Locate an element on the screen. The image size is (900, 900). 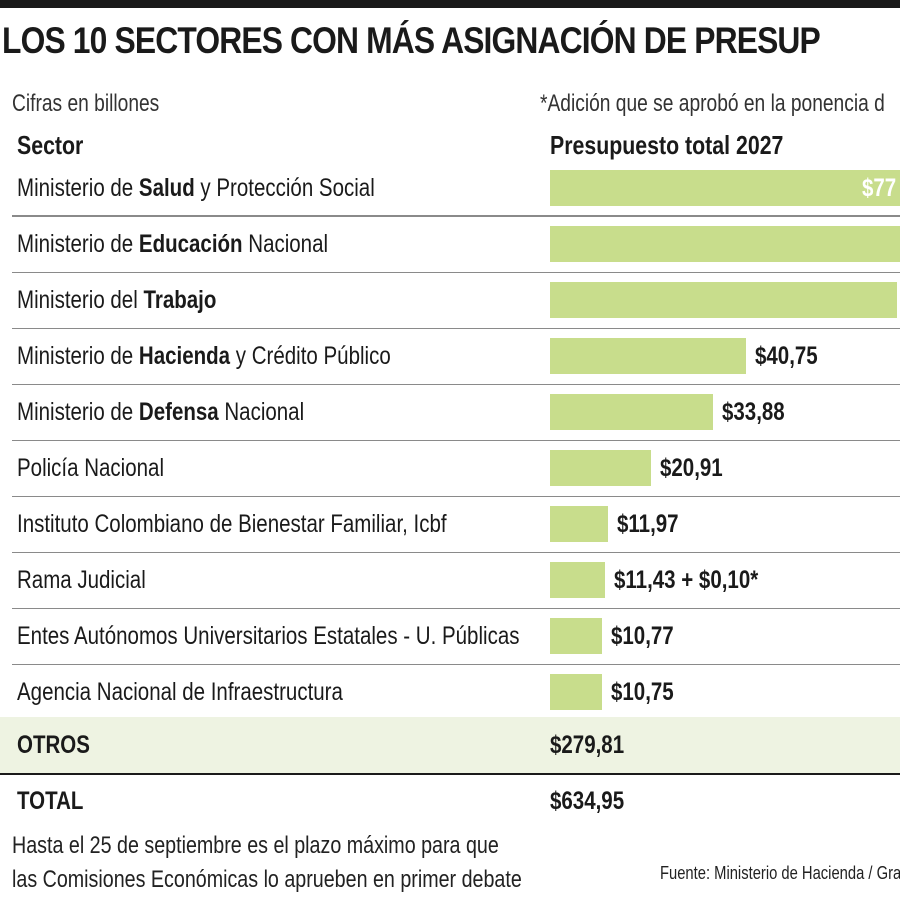
sector-label: Ministerio de Salud y Protección Social is located at coordinates (196, 188).